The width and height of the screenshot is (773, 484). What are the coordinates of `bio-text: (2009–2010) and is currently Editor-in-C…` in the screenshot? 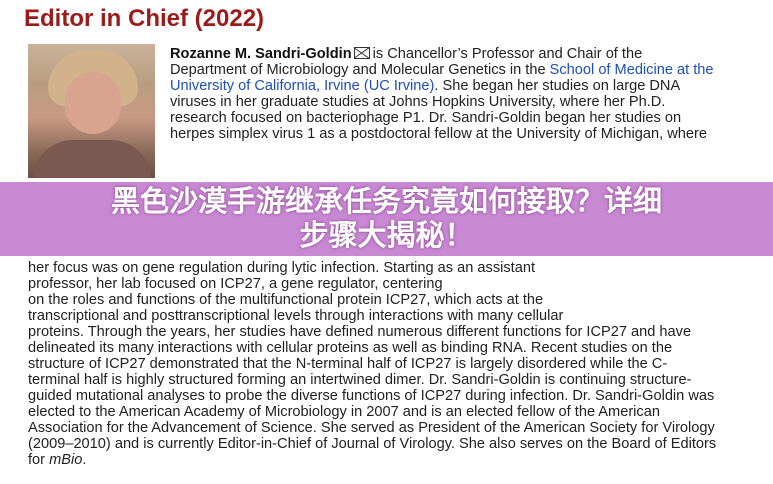 It's located at (372, 444).